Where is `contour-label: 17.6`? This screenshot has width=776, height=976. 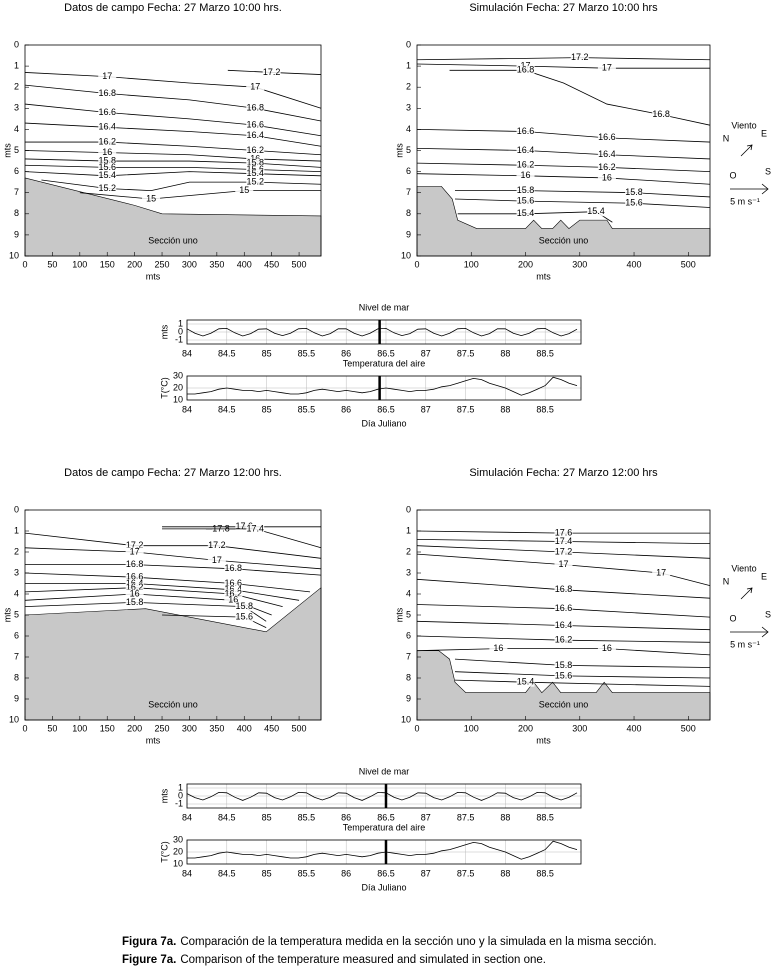 contour-label: 17.6 is located at coordinates (244, 526).